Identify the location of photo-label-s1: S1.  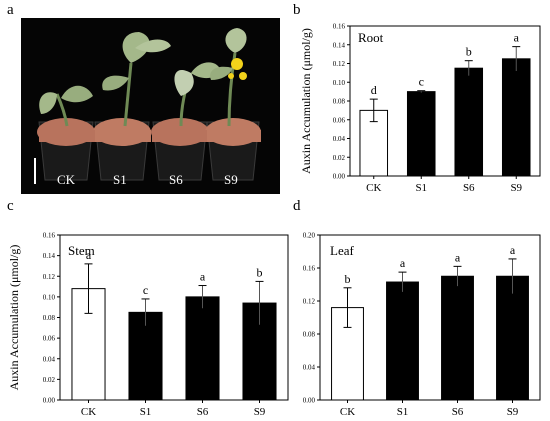
(120, 179).